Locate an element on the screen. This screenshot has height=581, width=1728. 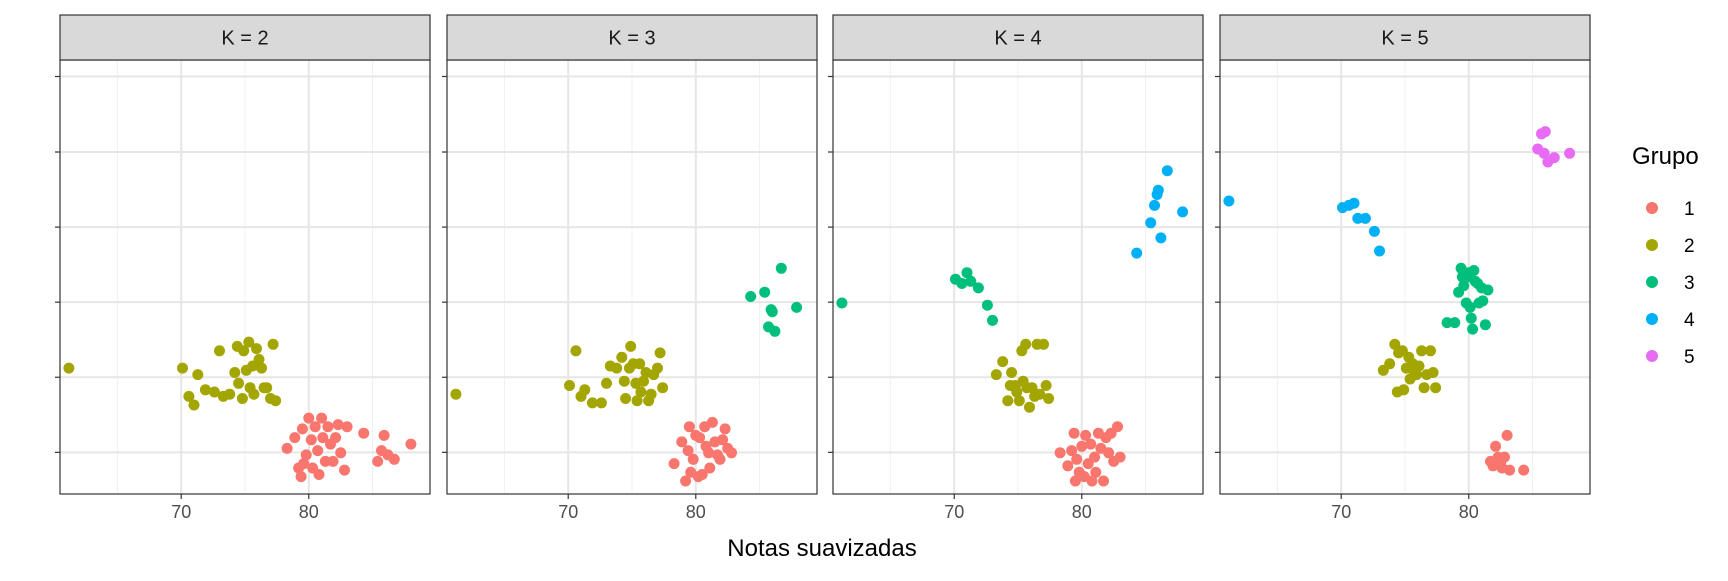
legend-title: Grupo is located at coordinates (1665, 156).